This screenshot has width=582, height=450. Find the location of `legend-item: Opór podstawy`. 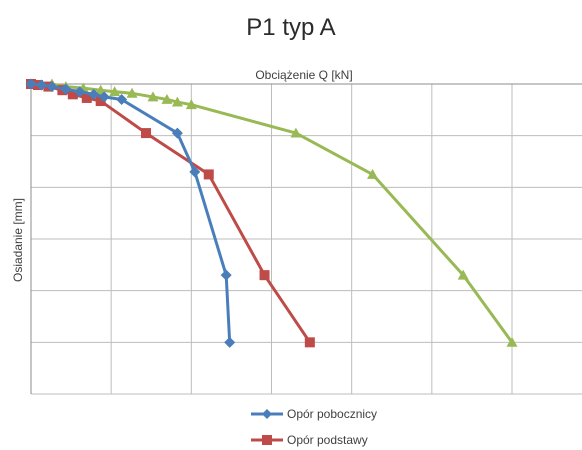

legend-item: Opór podstawy is located at coordinates (309, 440).